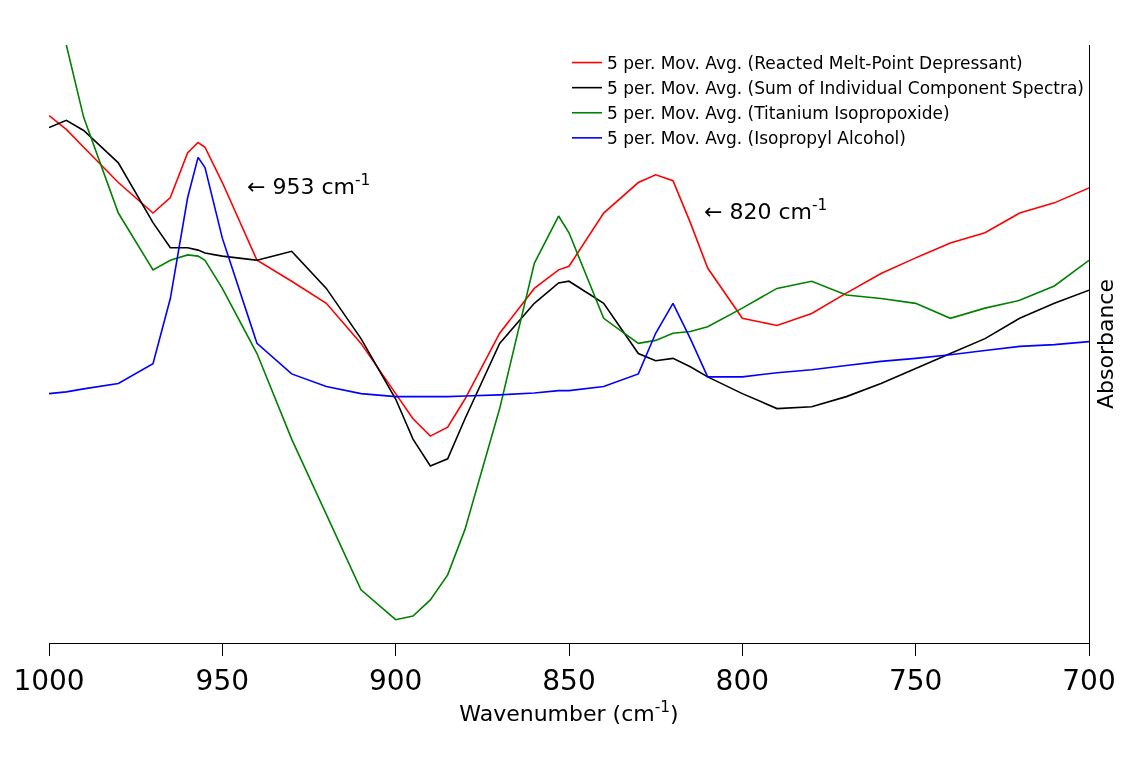 The height and width of the screenshot is (768, 1137). I want to click on y-axis-title: Absorbance, so click(1105, 344).